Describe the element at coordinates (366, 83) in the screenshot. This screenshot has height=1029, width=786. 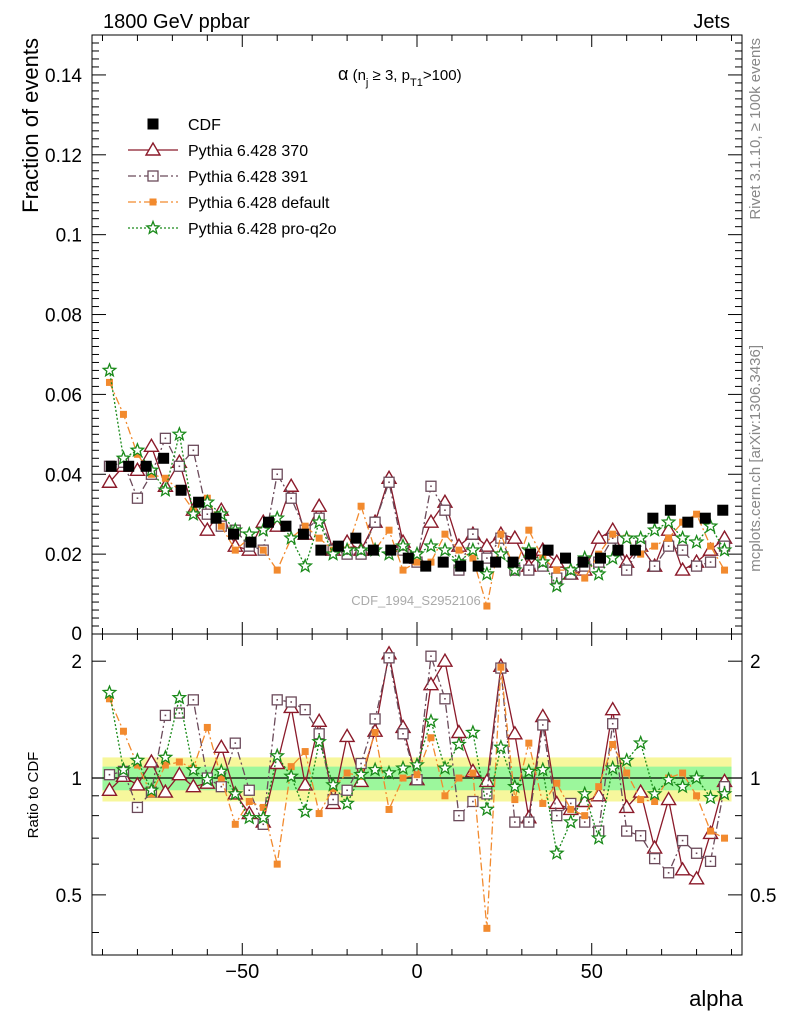
I see `title-sub-j: j` at that location.